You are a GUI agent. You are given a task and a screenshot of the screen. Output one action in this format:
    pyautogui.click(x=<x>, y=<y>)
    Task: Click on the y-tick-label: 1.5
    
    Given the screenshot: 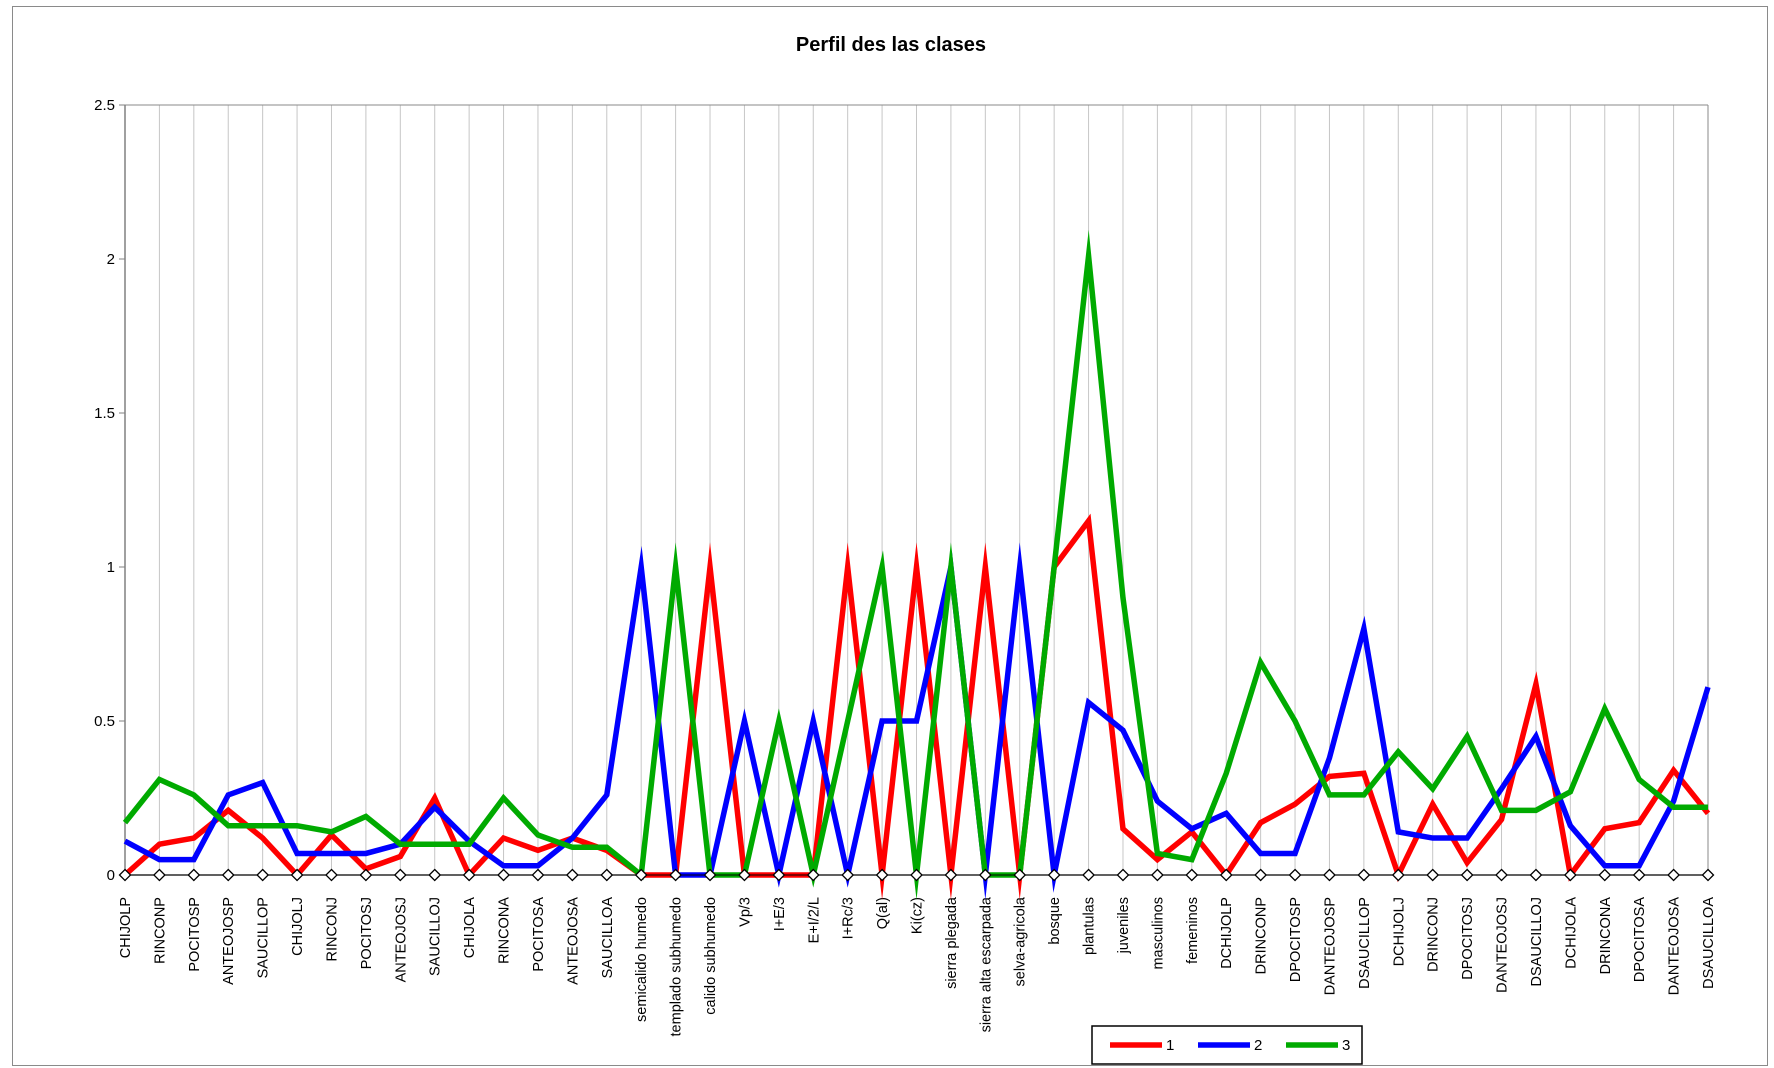 What is the action you would take?
    pyautogui.click(x=104, y=413)
    